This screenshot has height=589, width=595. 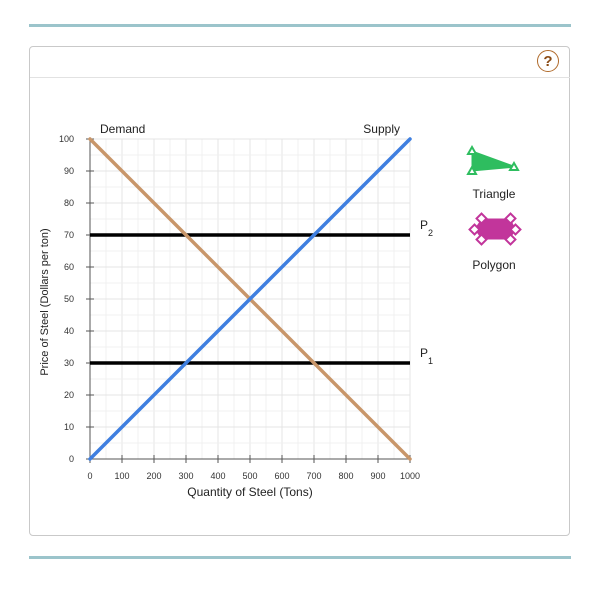 What do you see at coordinates (494, 194) in the screenshot?
I see `triangle-tool-label: Triangle` at bounding box center [494, 194].